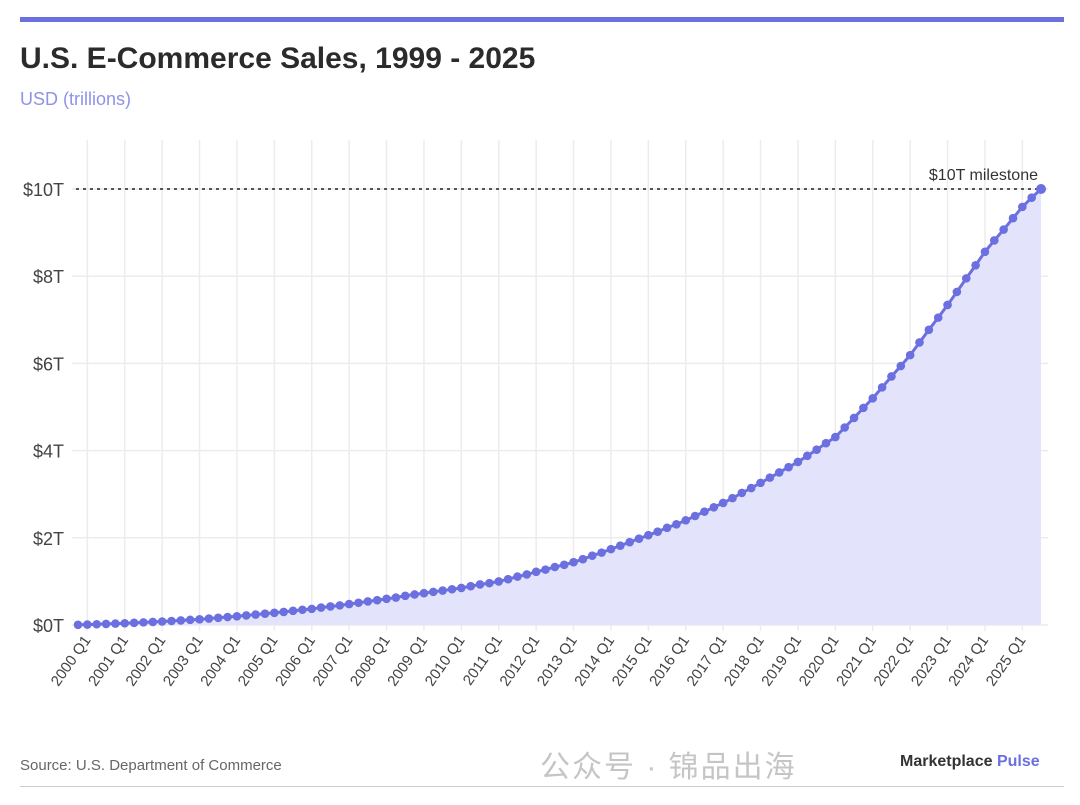  I want to click on y-tick-label: $2T, so click(48, 539).